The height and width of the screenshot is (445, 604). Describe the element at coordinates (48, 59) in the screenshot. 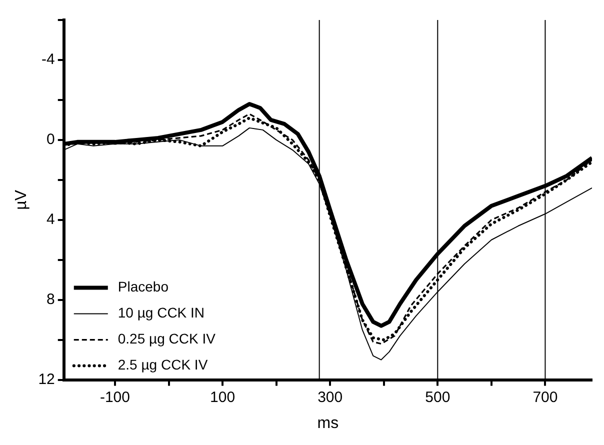

I see `y-tick-label: -4` at that location.